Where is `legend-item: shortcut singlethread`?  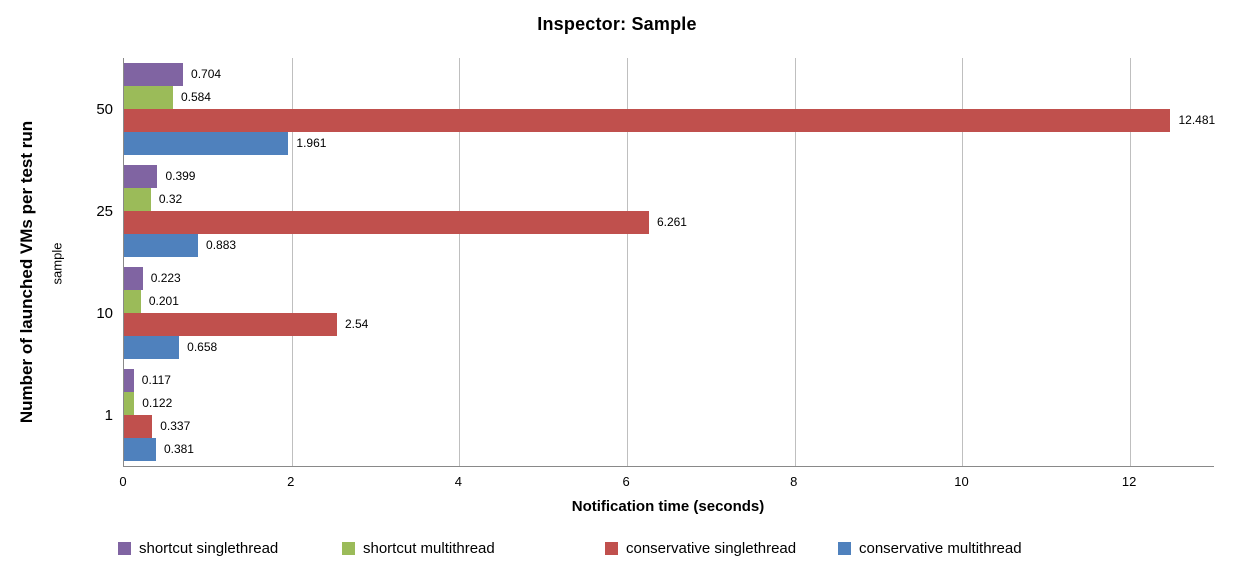 legend-item: shortcut singlethread is located at coordinates (198, 548).